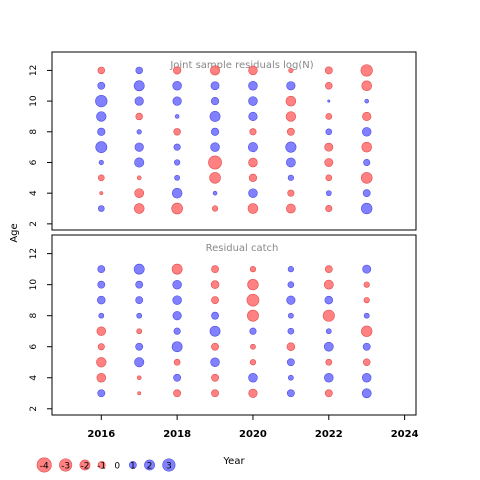 The width and height of the screenshot is (480, 480). I want to click on x-tick-label: 2020, so click(253, 434).